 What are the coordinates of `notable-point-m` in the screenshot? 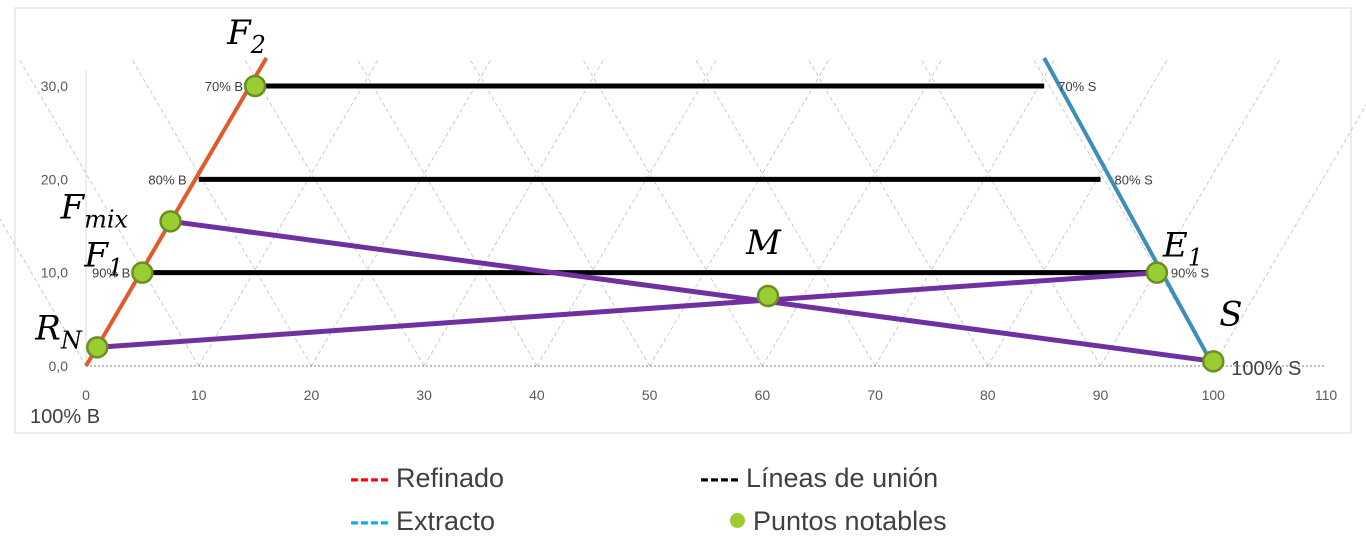 It's located at (768, 296).